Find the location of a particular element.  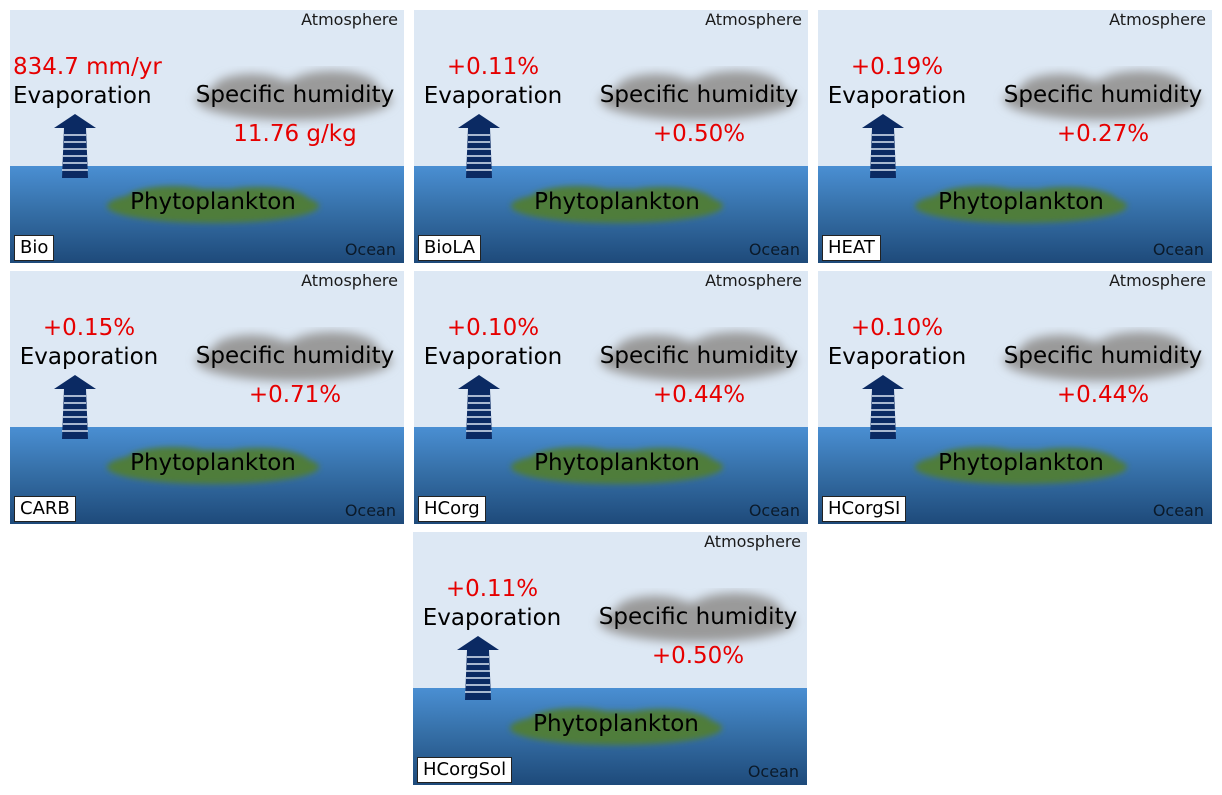

experiment-name: HCorgSI is located at coordinates (864, 509).